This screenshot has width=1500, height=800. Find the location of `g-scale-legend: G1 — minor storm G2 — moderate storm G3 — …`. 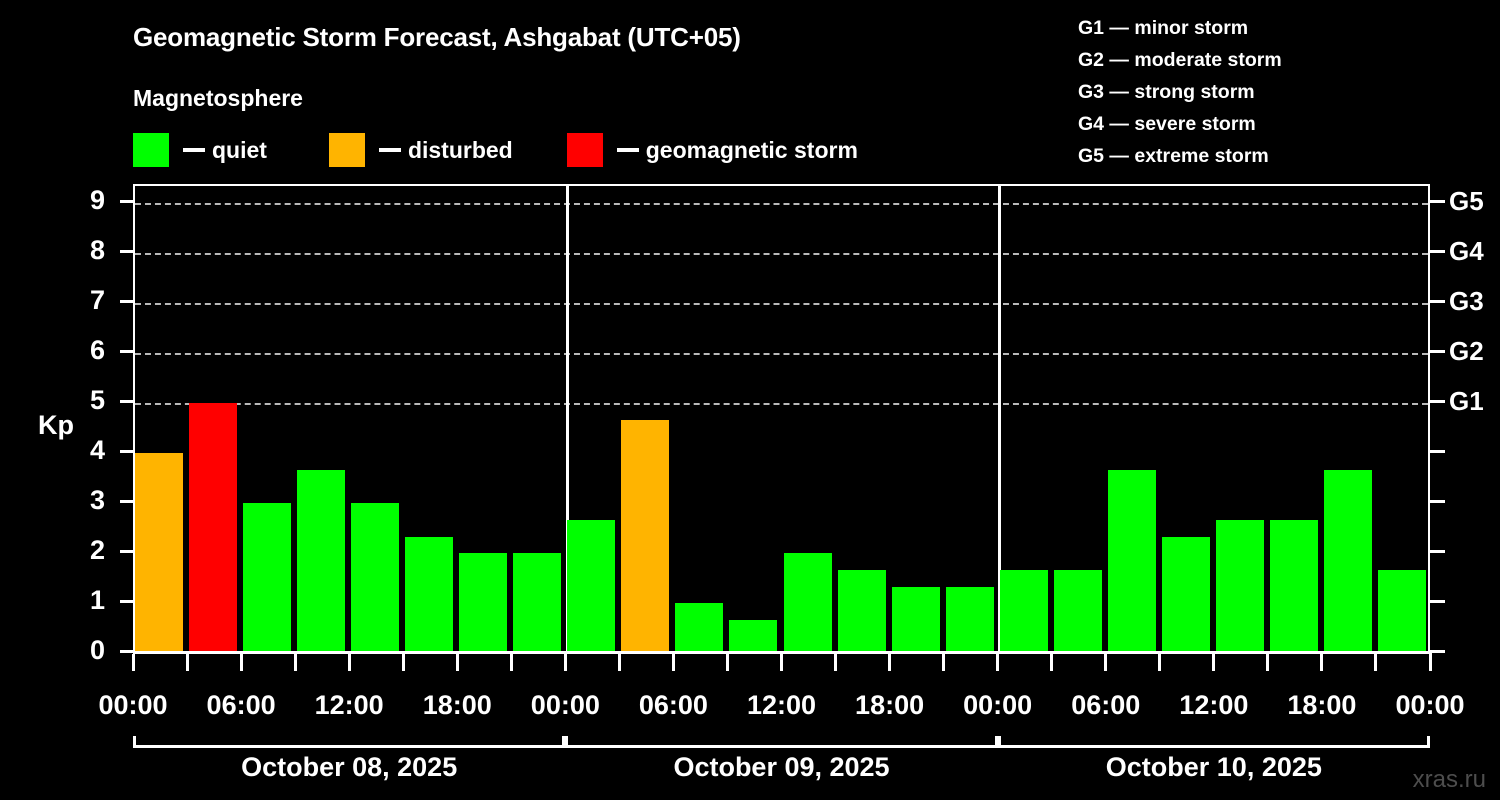

g-scale-legend: G1 — minor storm G2 — moderate storm G3 — … is located at coordinates (1278, 92).